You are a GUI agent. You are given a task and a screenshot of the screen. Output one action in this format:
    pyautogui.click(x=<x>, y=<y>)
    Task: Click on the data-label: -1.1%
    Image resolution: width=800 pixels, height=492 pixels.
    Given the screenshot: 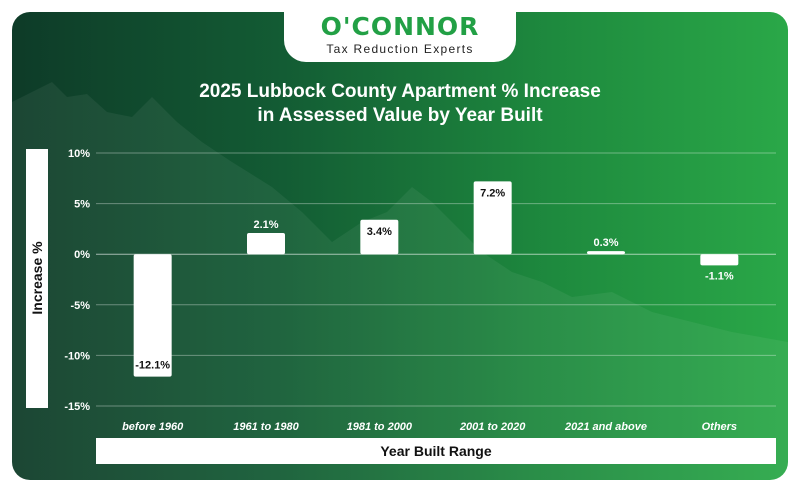 What is the action you would take?
    pyautogui.click(x=719, y=276)
    